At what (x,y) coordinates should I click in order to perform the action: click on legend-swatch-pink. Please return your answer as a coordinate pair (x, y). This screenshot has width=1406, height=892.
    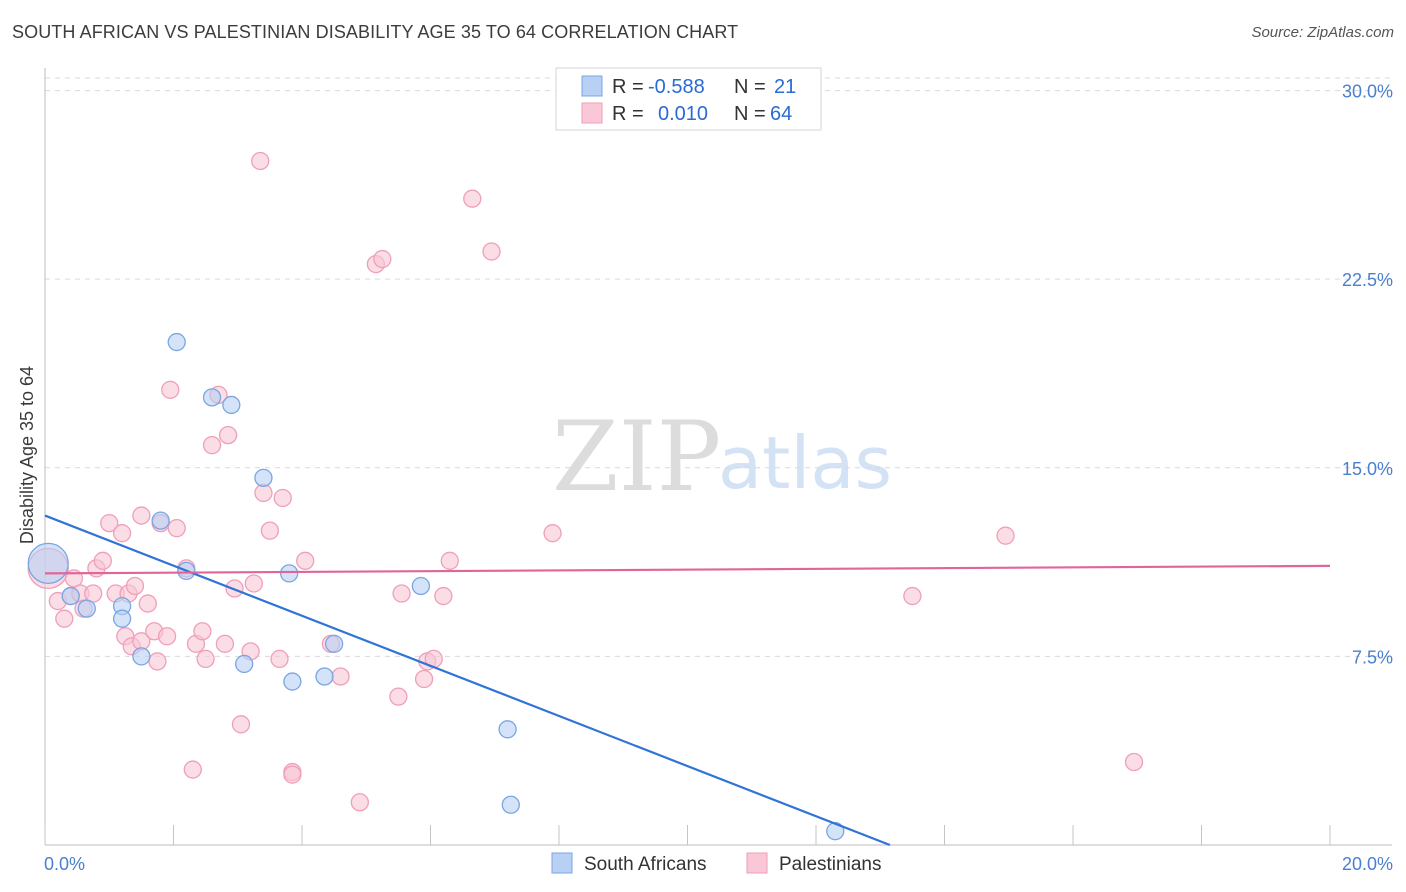
    Looking at the image, I should click on (592, 113).